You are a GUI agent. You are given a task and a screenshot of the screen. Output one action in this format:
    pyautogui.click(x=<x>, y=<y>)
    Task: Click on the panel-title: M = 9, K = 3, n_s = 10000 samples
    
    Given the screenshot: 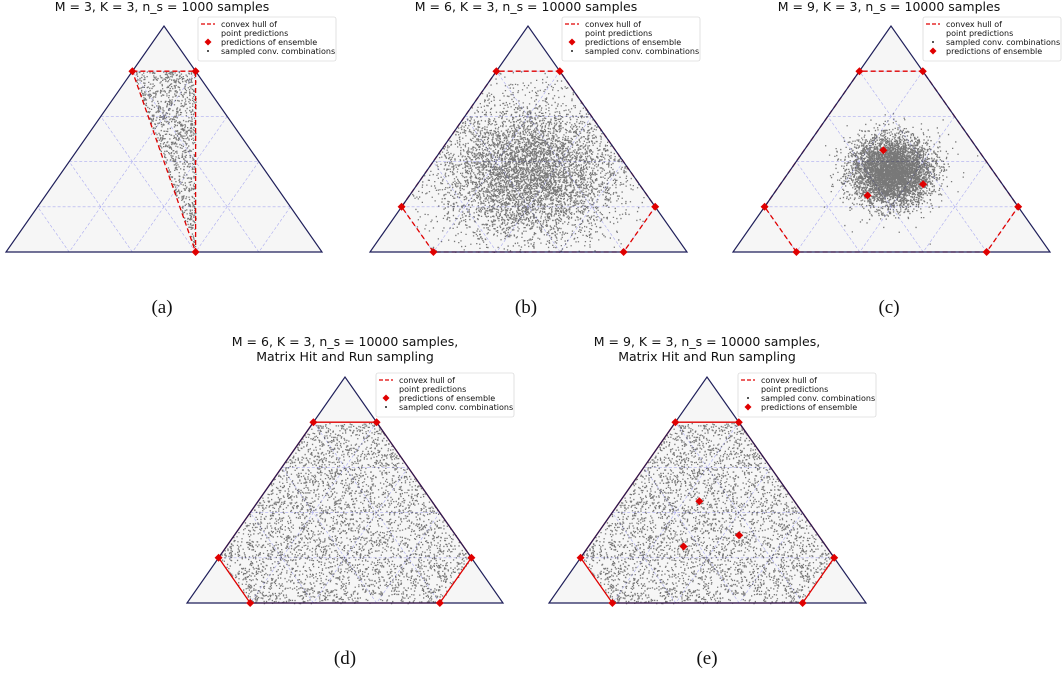 What is the action you would take?
    pyautogui.click(x=889, y=7)
    